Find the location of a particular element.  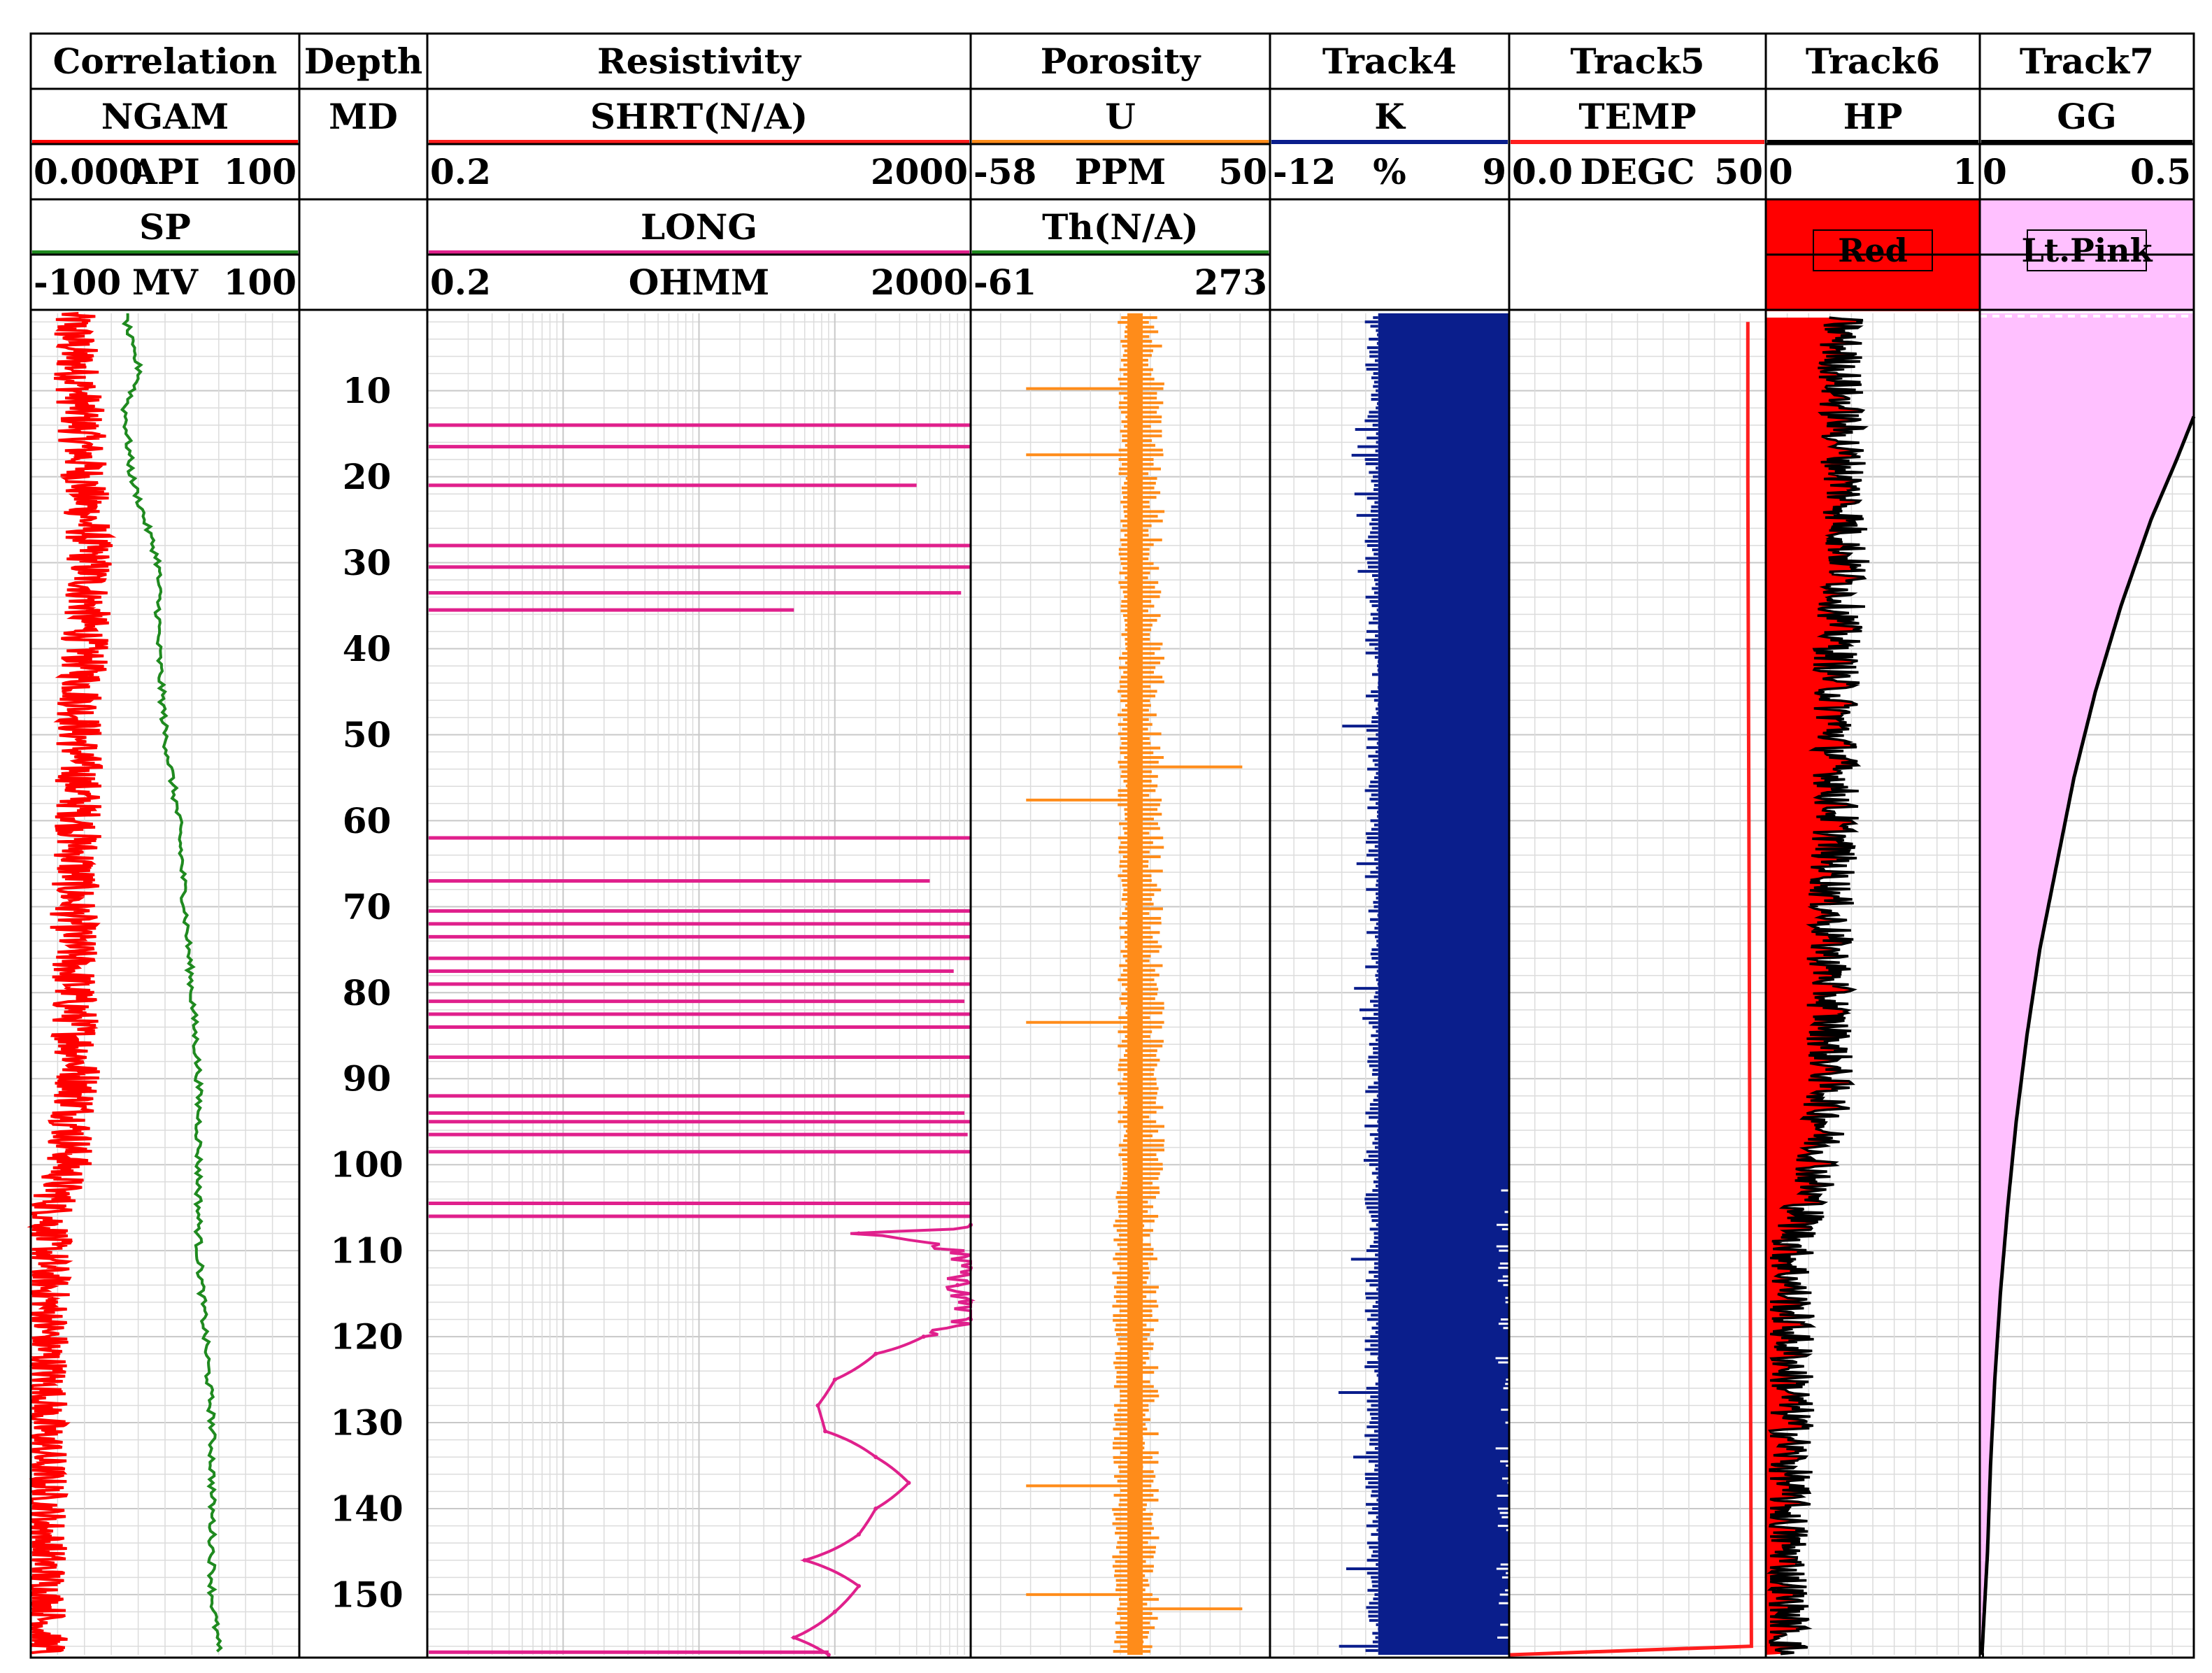

gg-curve is located at coordinates (2088, 985).